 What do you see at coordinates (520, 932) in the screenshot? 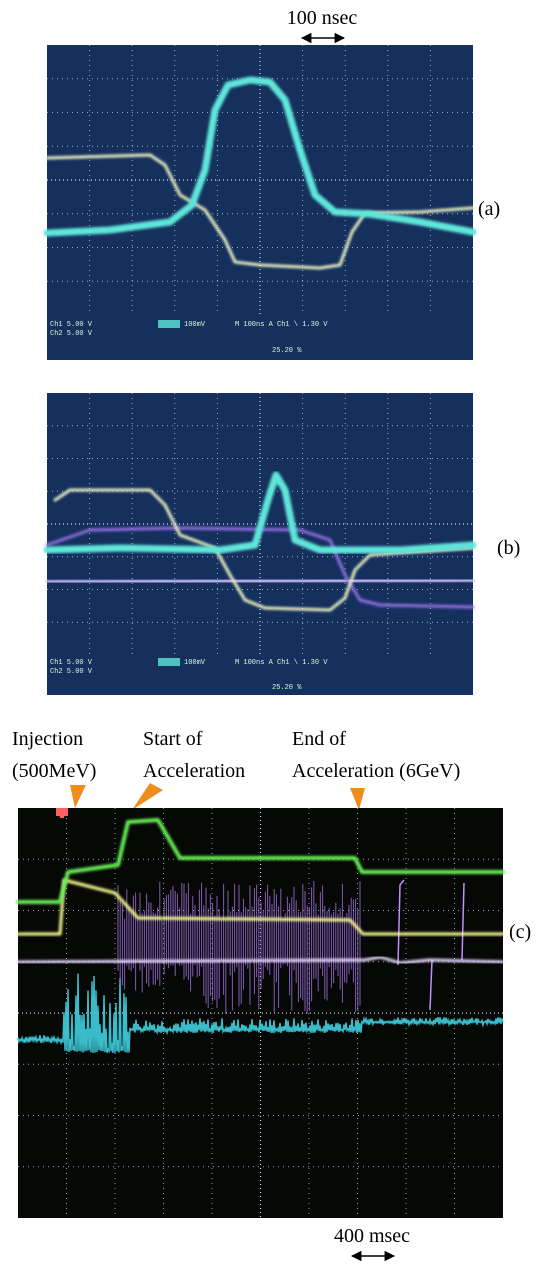
I see `panel-label: (c)` at bounding box center [520, 932].